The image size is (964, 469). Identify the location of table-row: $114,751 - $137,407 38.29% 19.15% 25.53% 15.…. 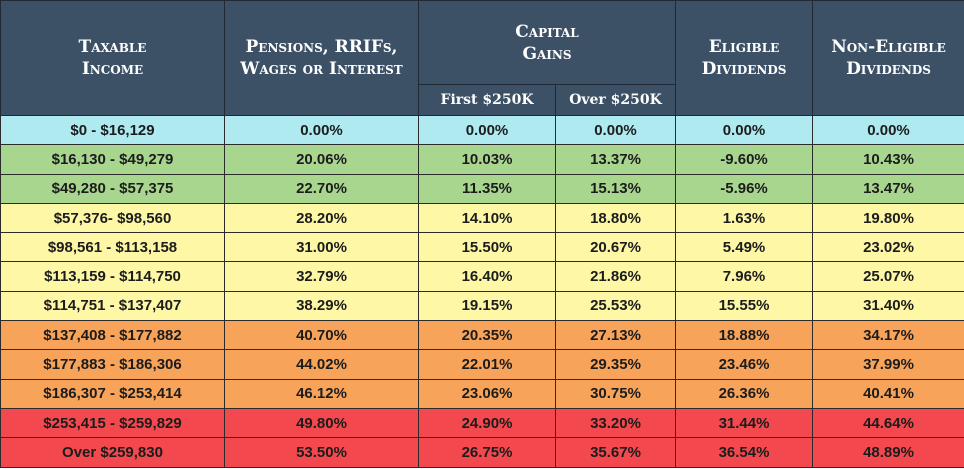
(482, 306).